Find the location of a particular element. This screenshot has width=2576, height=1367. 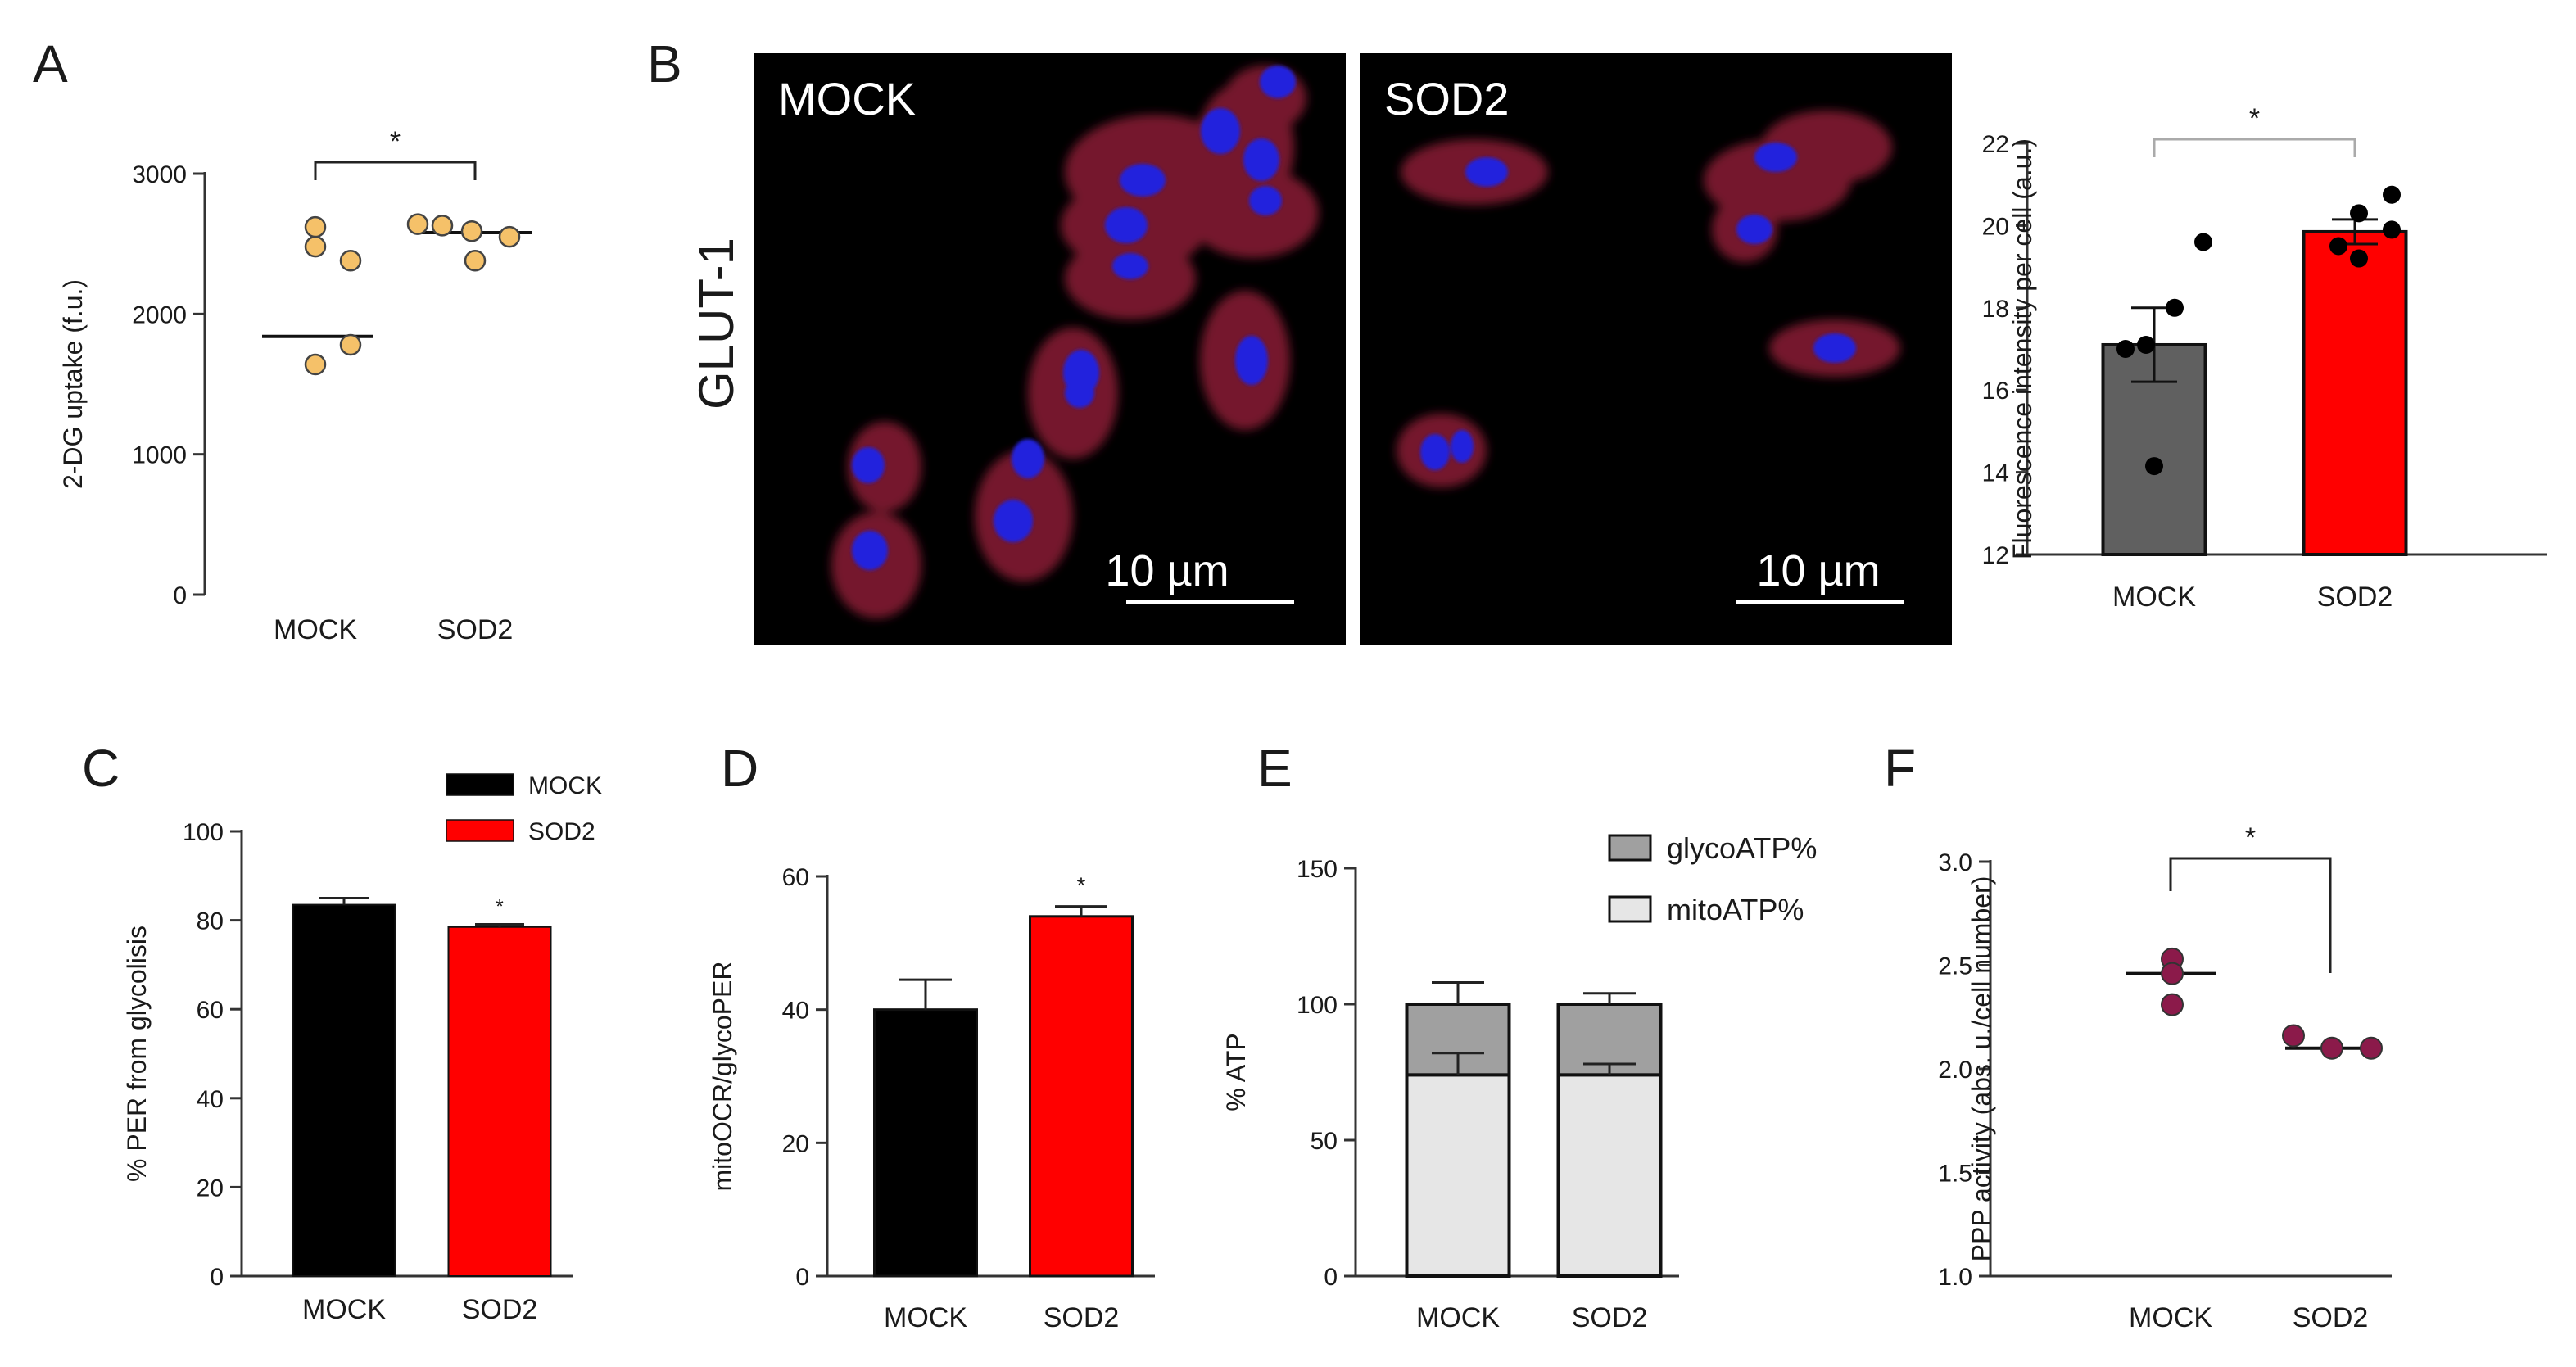

x-category-label-b-1: SOD2 is located at coordinates (2355, 597).